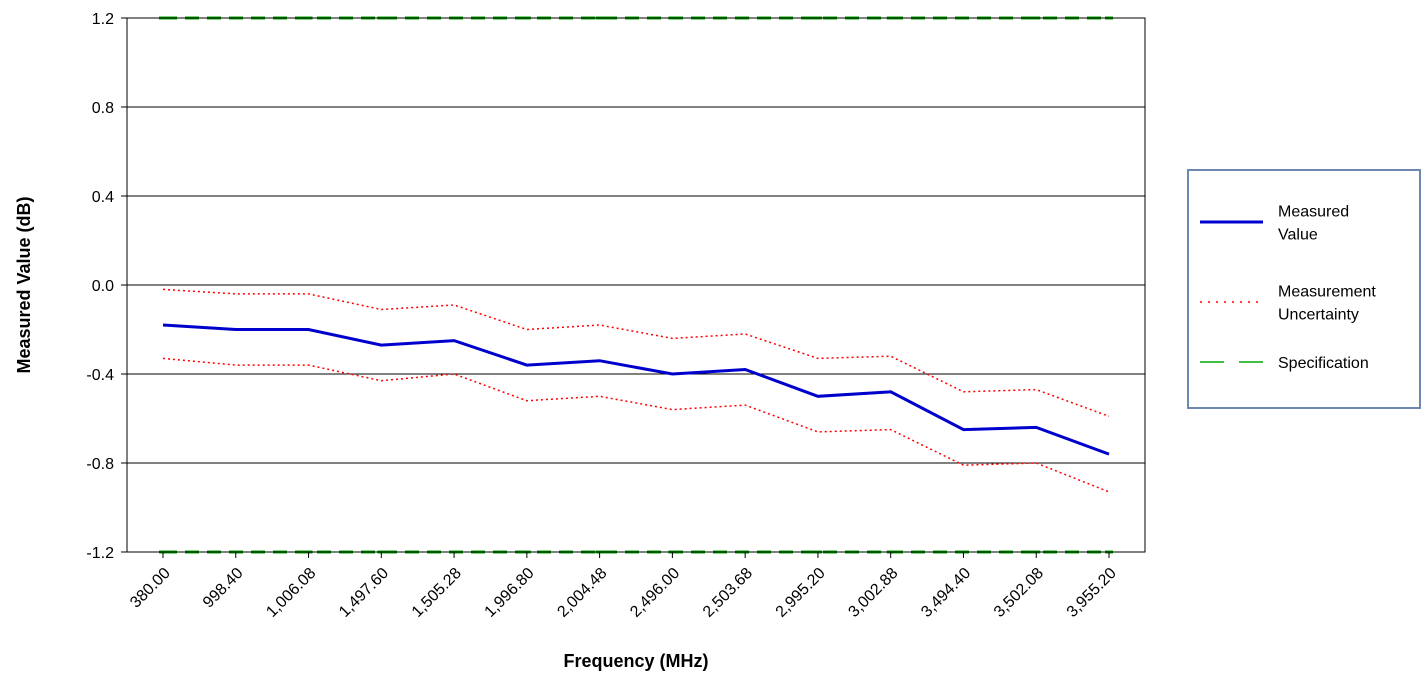 This screenshot has width=1425, height=680. I want to click on legend-label: Value, so click(1298, 235).